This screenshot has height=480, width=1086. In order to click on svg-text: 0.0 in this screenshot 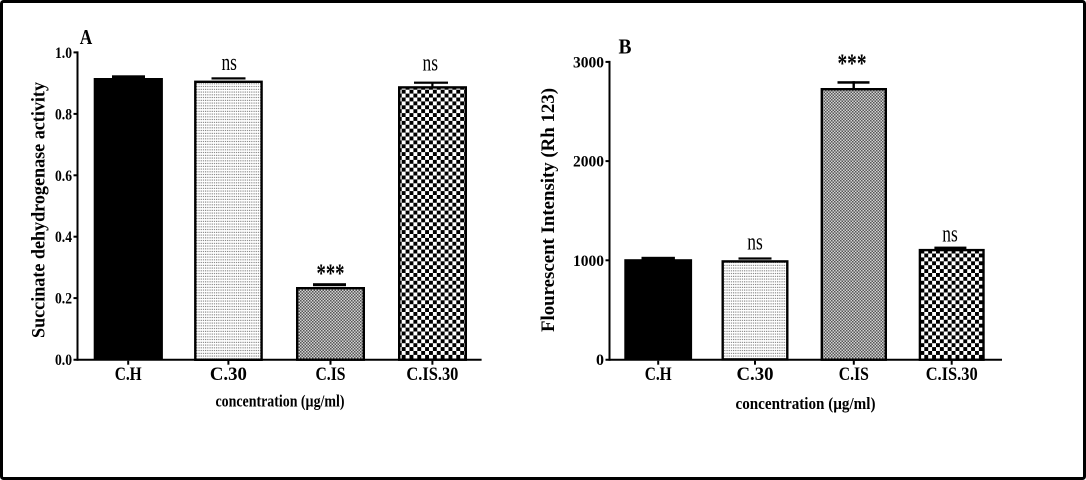, I will do `click(63, 359)`.